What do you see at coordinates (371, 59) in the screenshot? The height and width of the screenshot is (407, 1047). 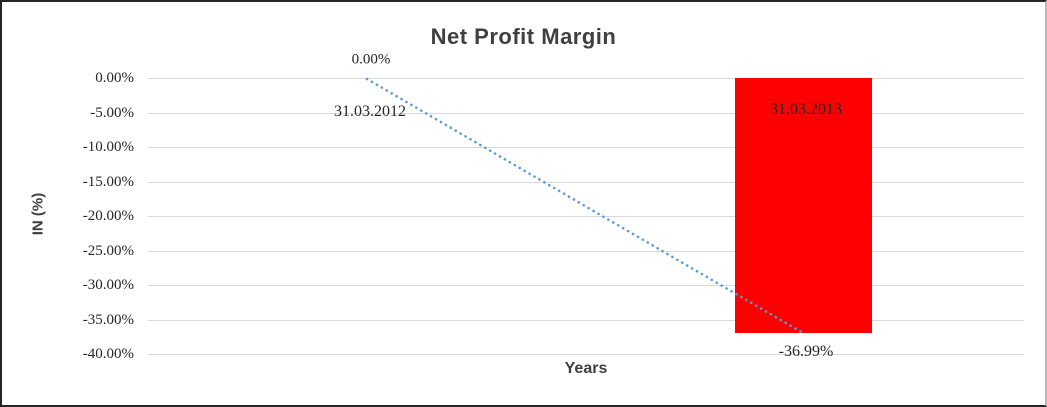 I see `value-label-2012: 0.00%` at bounding box center [371, 59].